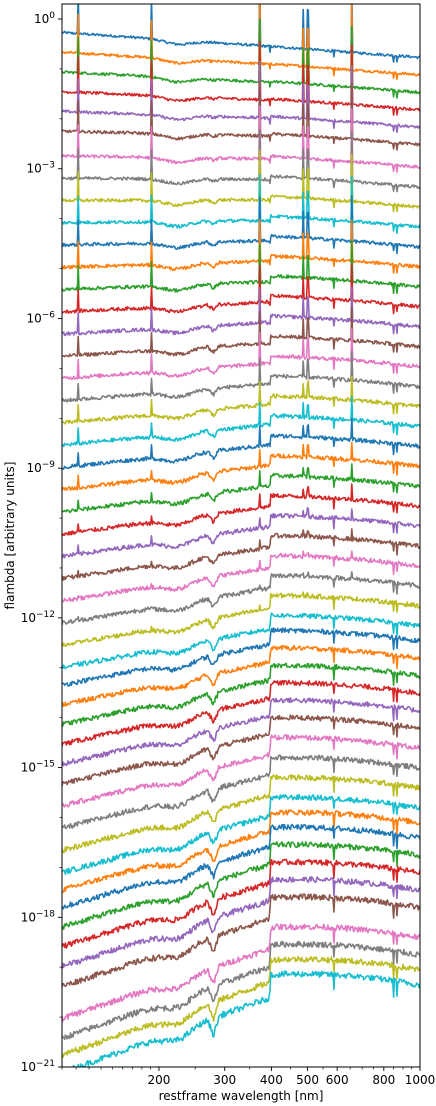  I want to click on x-axis-label: restframe wavelength [nm], so click(241, 1096).